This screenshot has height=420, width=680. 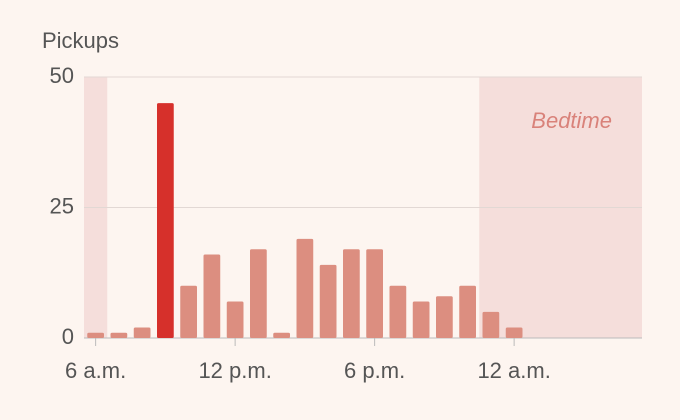 I want to click on y-tick-label: 0, so click(x=68, y=336).